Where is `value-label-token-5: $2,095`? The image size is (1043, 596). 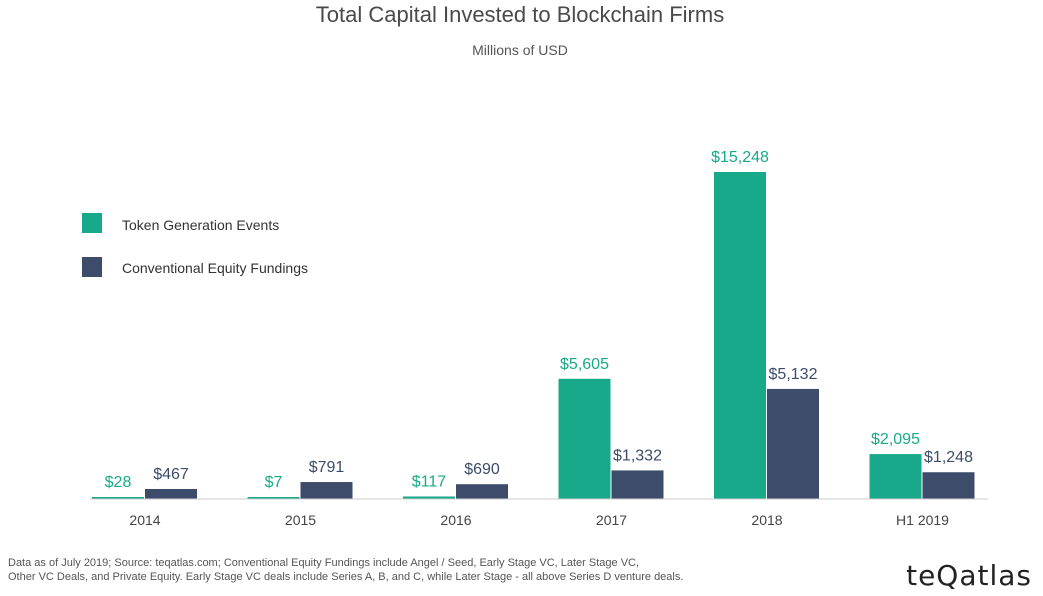 value-label-token-5: $2,095 is located at coordinates (895, 439).